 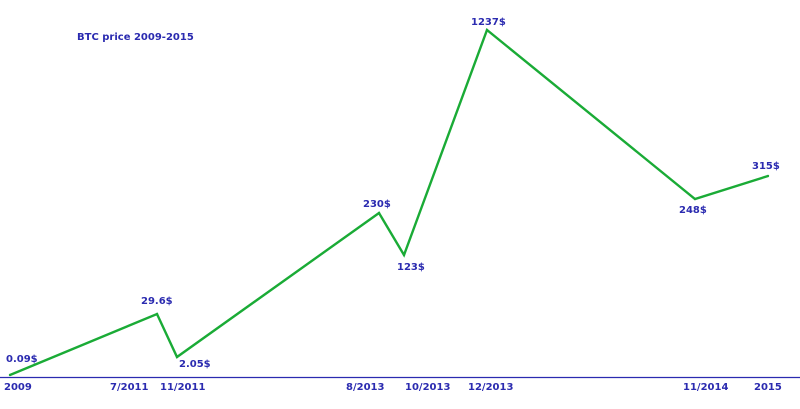 I want to click on data-label: 0.09$, so click(x=22, y=359).